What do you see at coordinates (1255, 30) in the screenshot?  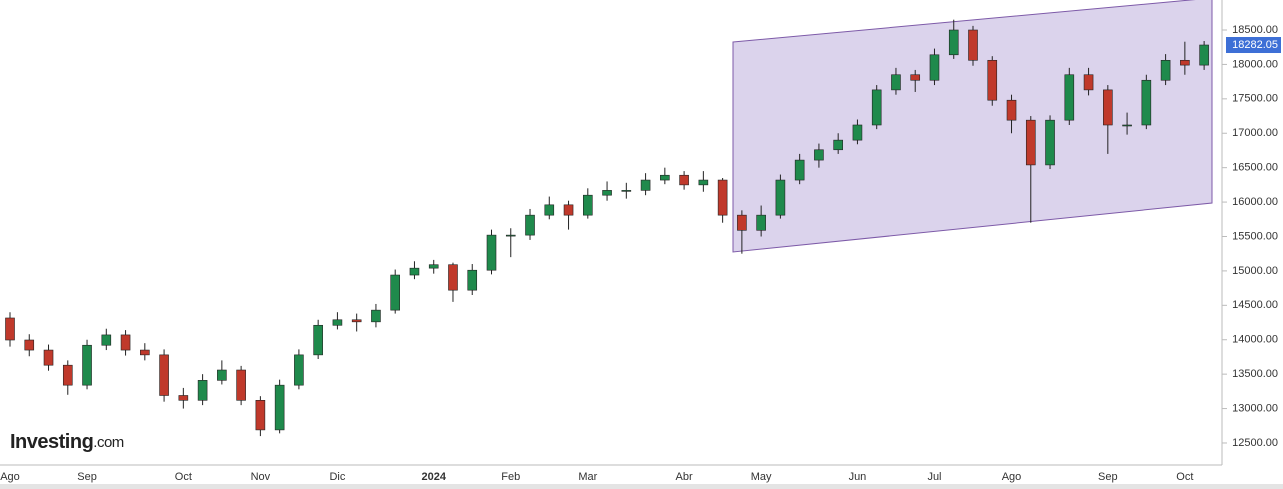 I see `y-tick-label: 18500.00` at bounding box center [1255, 30].